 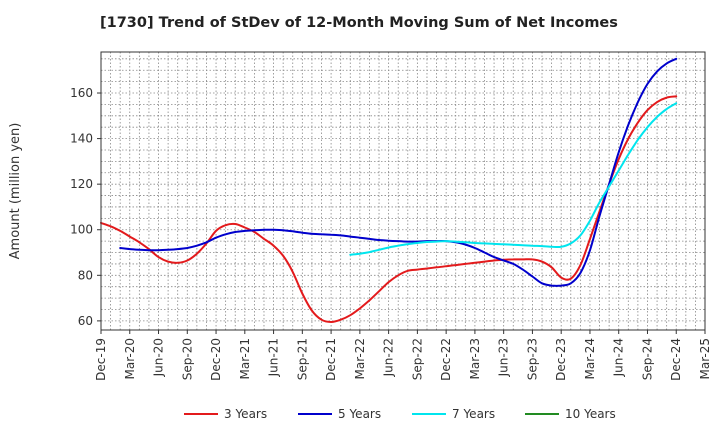 What do you see at coordinates (705, 358) in the screenshot?
I see `x-tick-label: Mar-25` at bounding box center [705, 358].